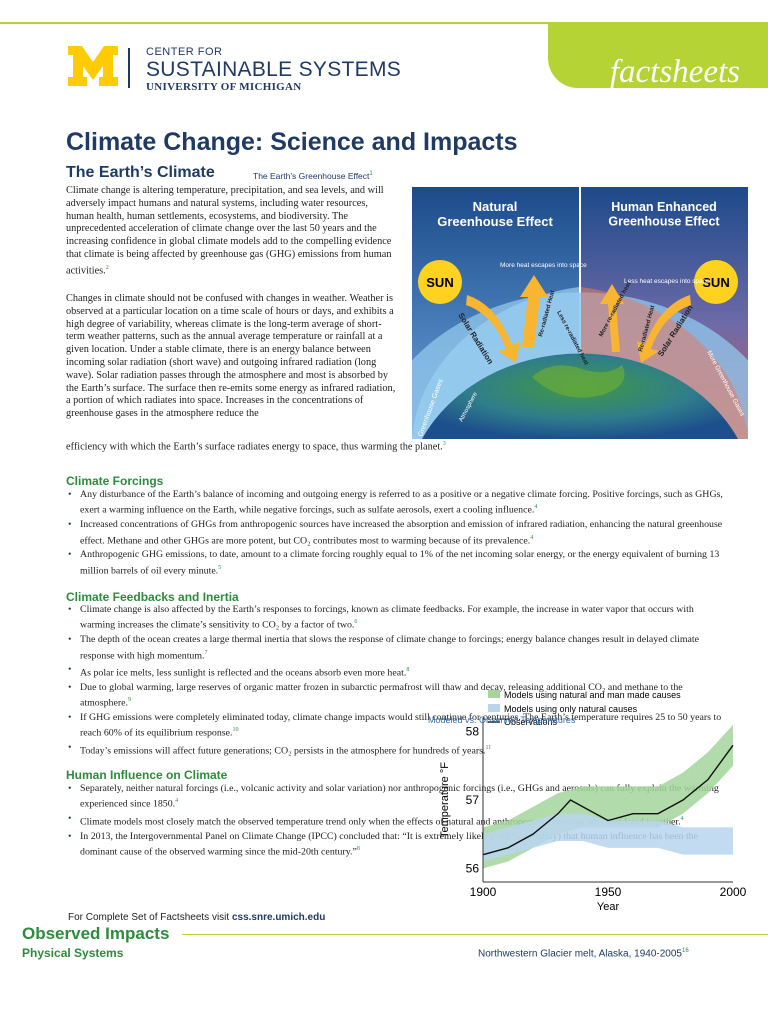 This screenshot has width=768, height=1024. What do you see at coordinates (274, 69) in the screenshot?
I see `sustainable-systems-label: SUSTAINABLE SYSTEMS` at bounding box center [274, 69].